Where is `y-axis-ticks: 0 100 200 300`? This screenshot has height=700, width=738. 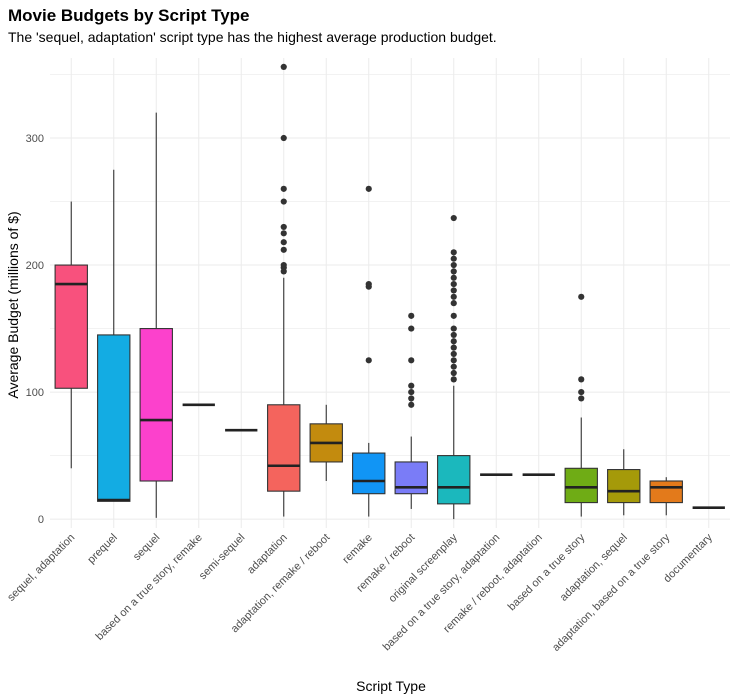 y-axis-ticks: 0 100 200 300 is located at coordinates (35, 329).